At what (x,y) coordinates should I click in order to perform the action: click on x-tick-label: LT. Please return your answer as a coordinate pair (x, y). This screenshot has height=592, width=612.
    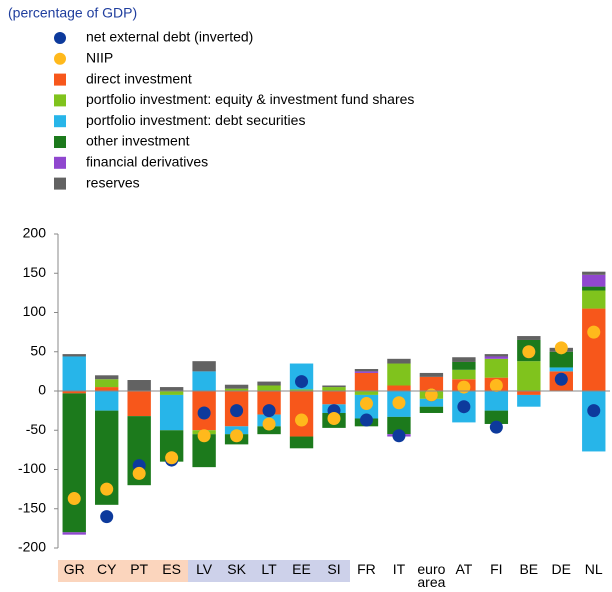
    Looking at the image, I should click on (269, 571).